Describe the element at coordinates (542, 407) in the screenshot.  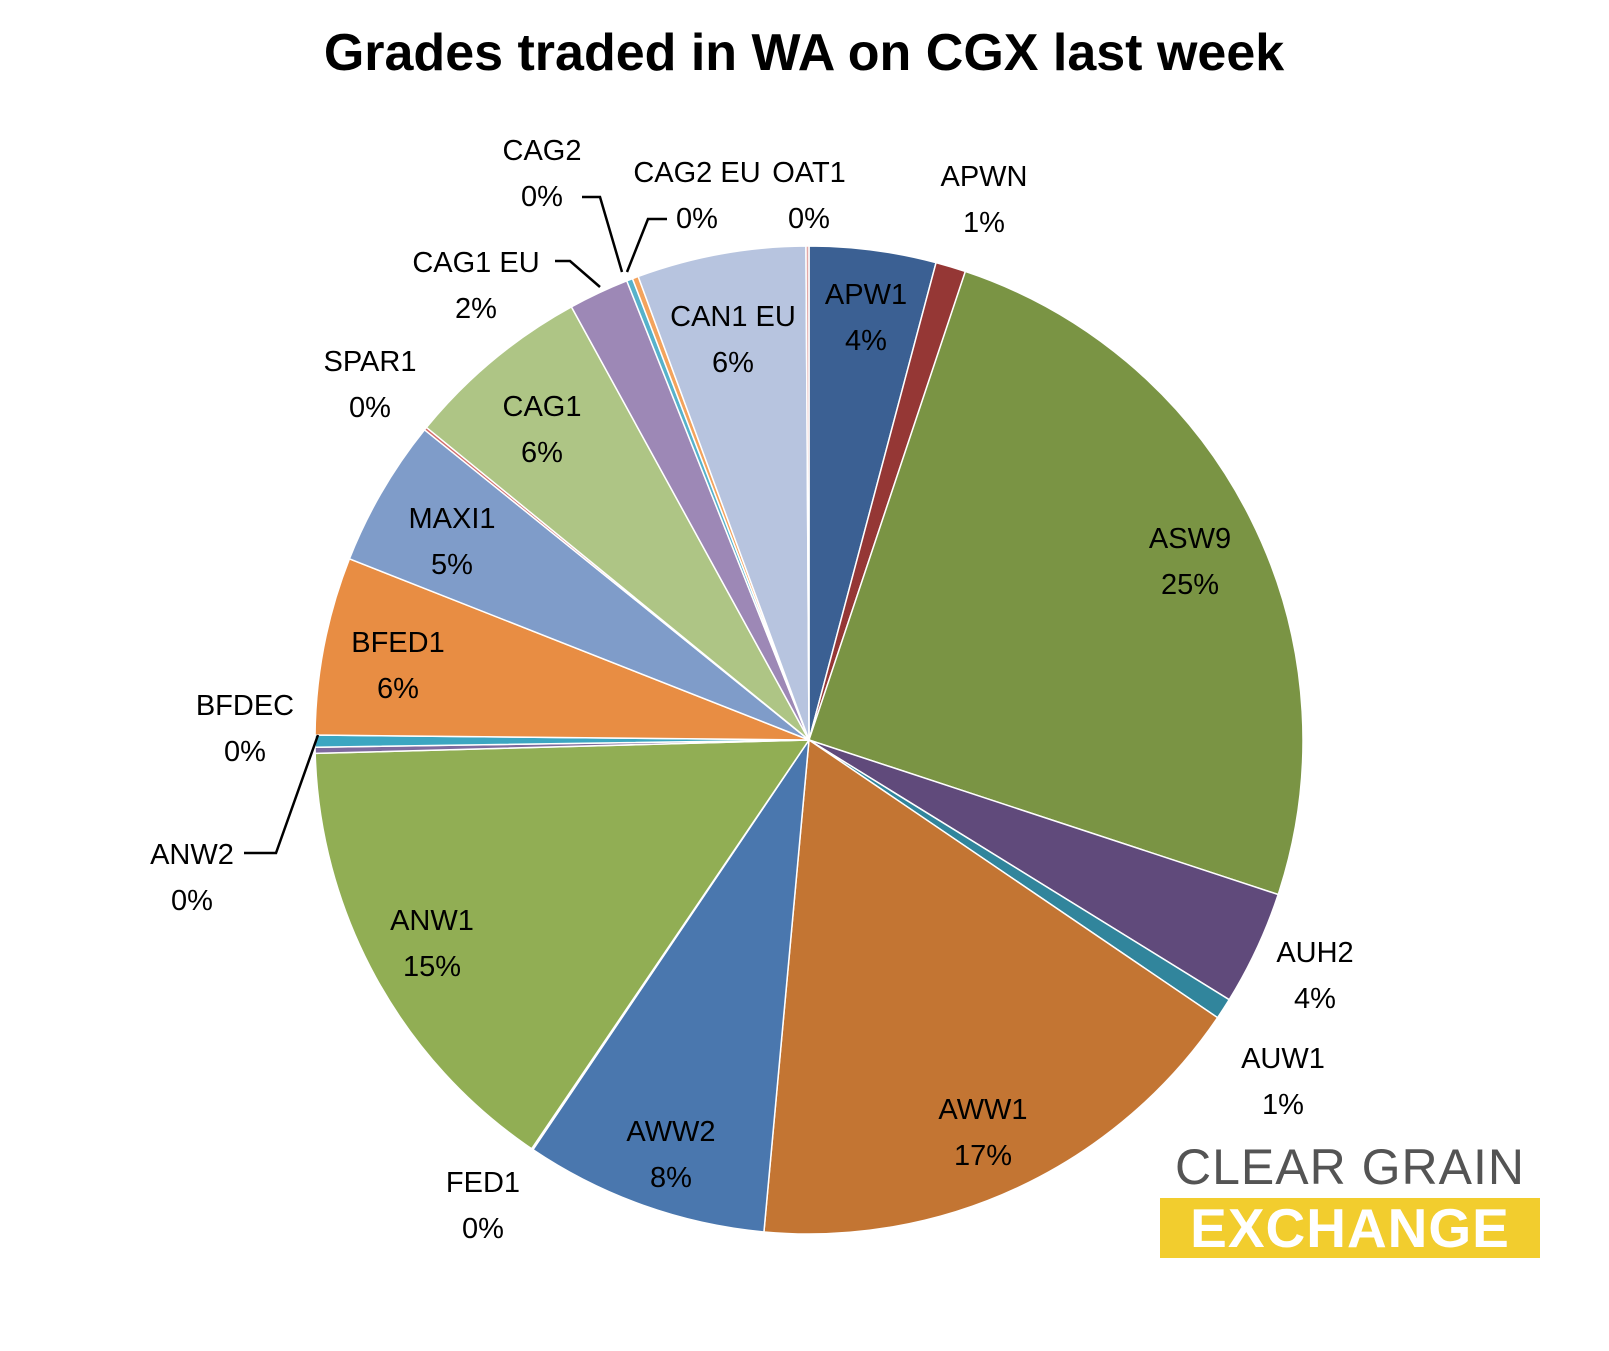
I see `slice-label-cag1: CAG1` at that location.